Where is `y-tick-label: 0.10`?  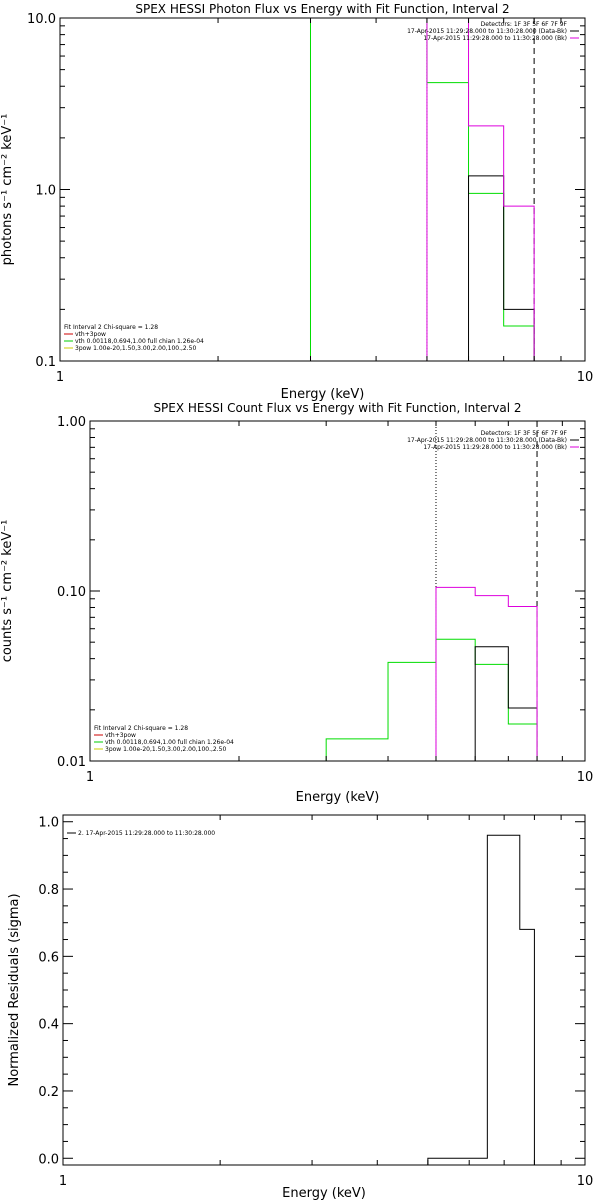 y-tick-label: 0.10 is located at coordinates (71, 592).